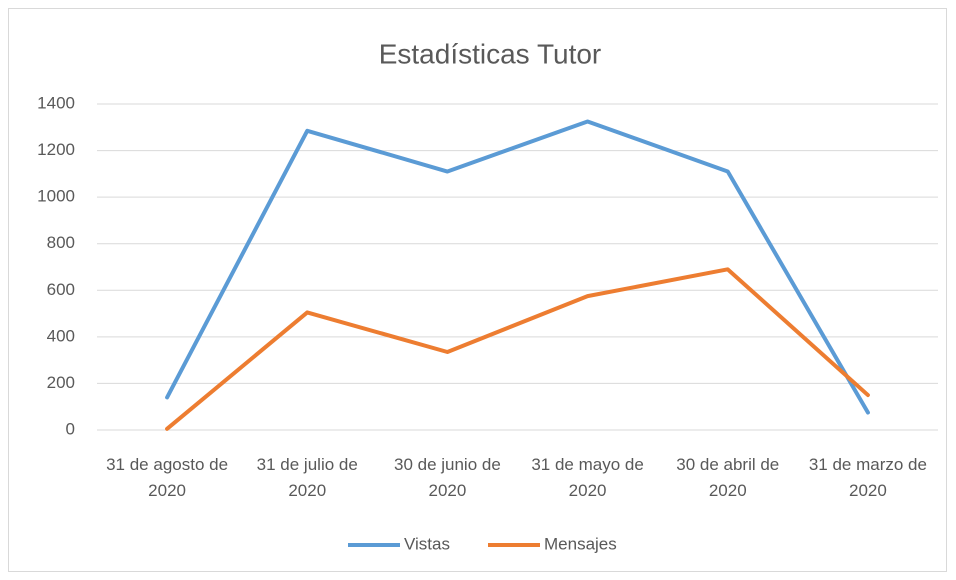  Describe the element at coordinates (61, 335) in the screenshot. I see `y-tick-label: 400` at that location.